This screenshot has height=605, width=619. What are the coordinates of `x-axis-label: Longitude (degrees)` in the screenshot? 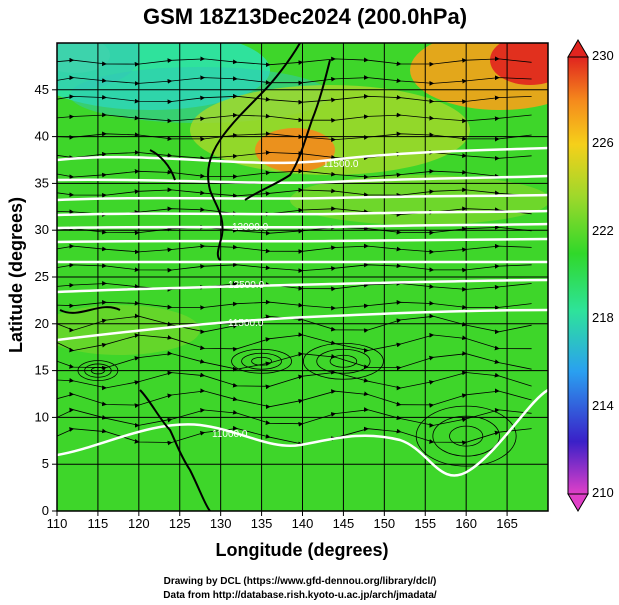 It's located at (301, 550).